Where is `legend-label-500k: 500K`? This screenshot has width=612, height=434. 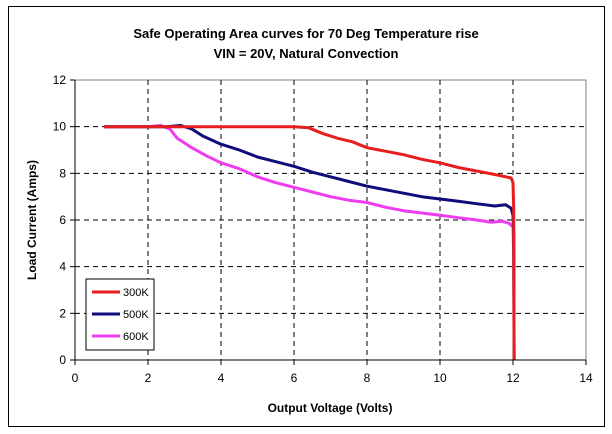 legend-label-500k: 500K is located at coordinates (136, 315).